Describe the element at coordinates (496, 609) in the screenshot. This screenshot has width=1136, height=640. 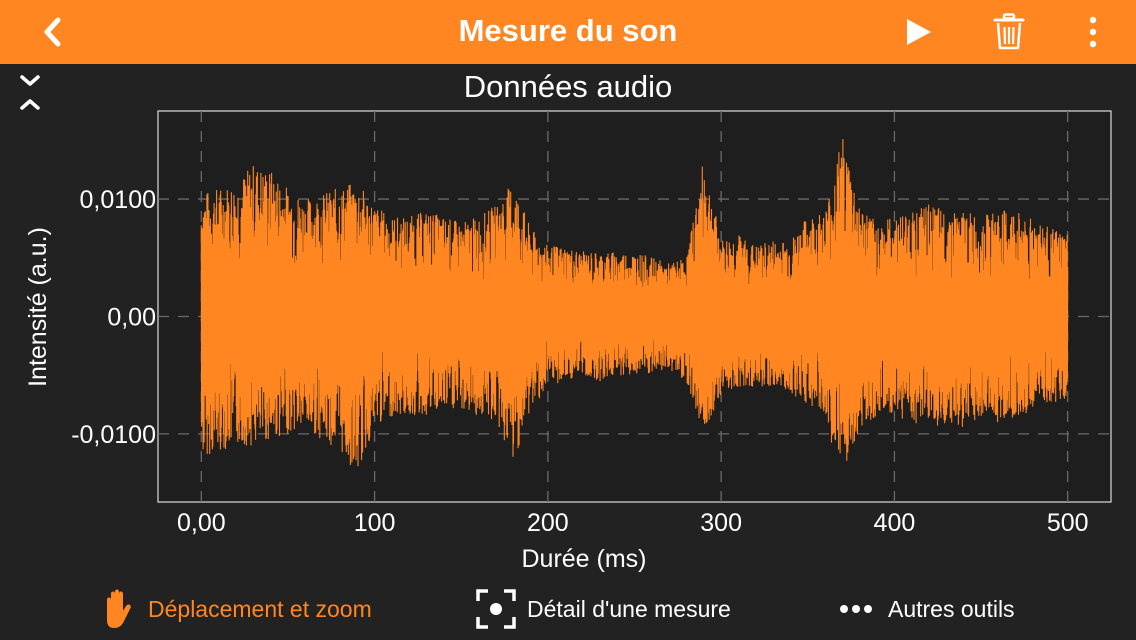
I see `focus-frame-icon` at that location.